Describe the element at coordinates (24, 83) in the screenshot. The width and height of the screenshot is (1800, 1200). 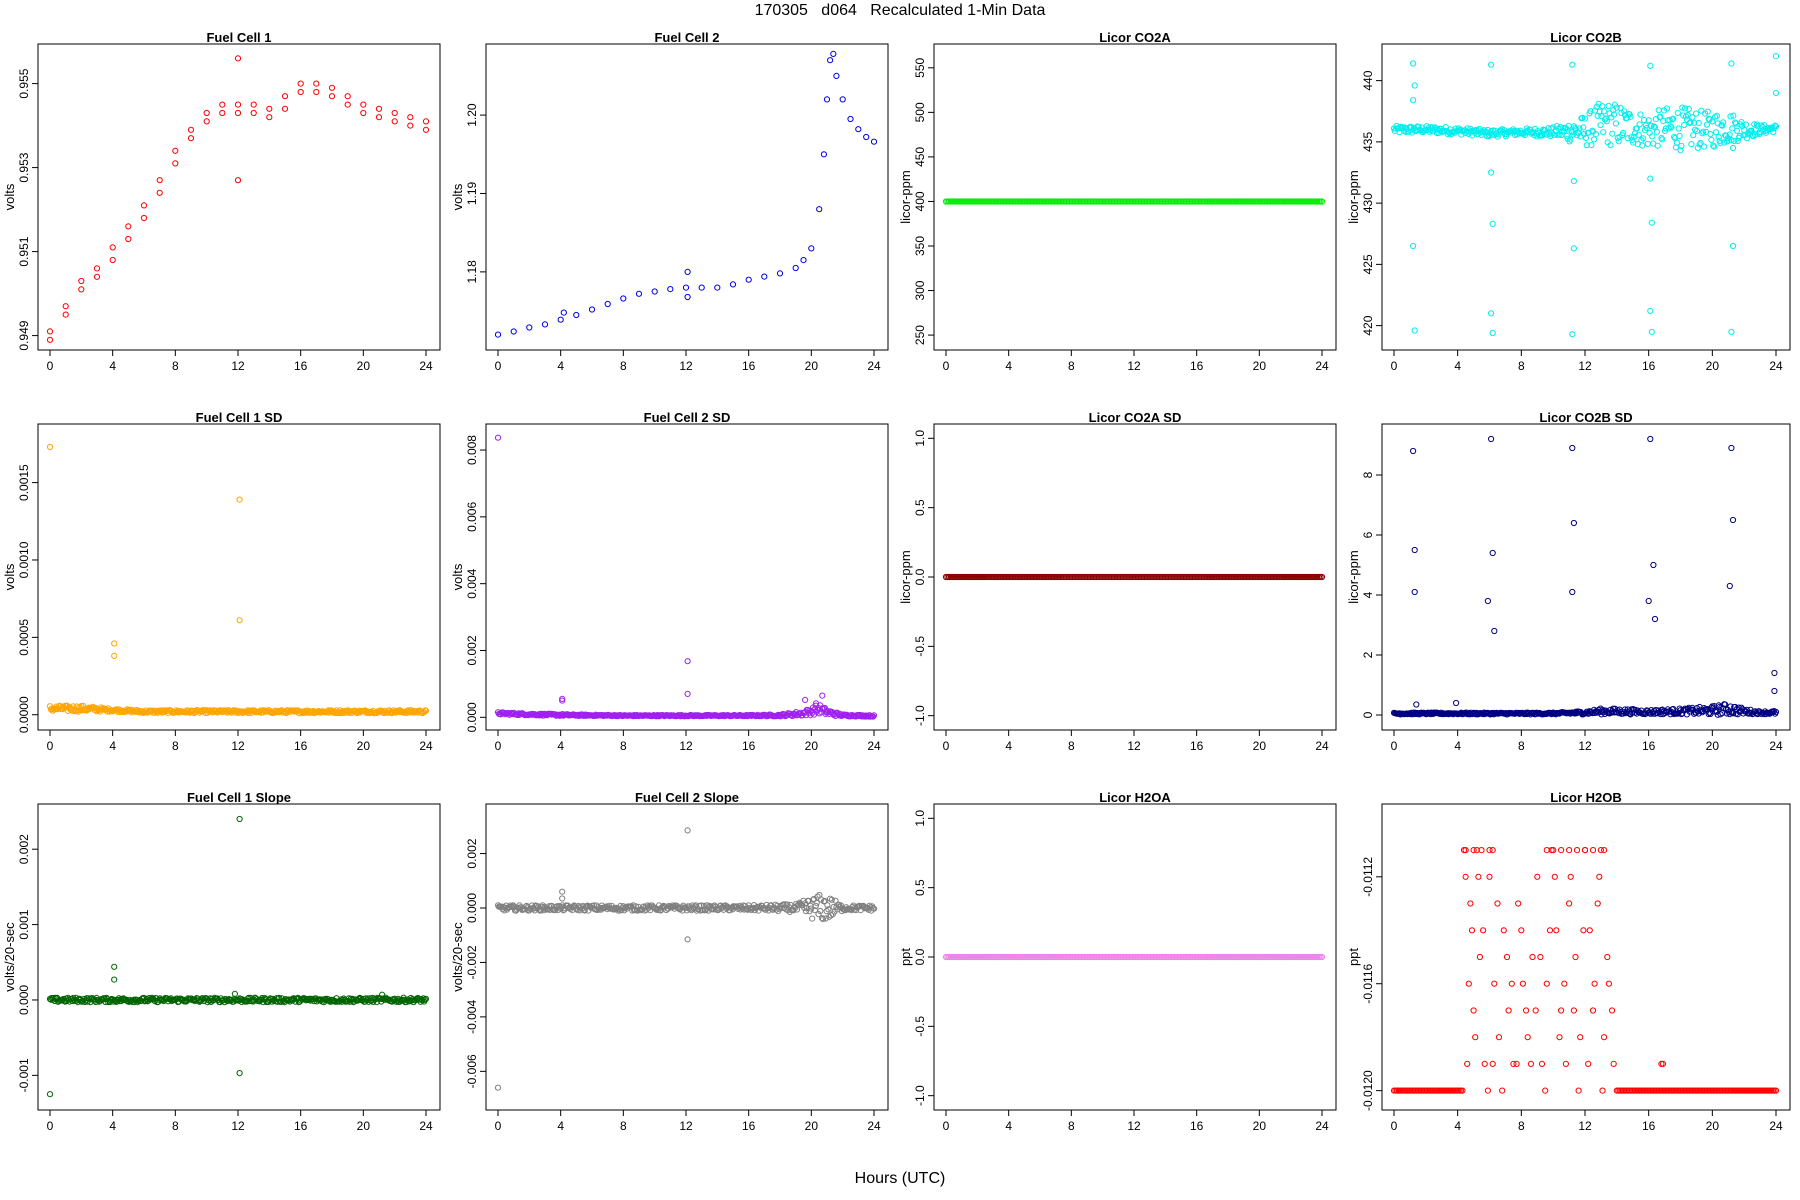
I see `y-tick-label: 0.955` at that location.